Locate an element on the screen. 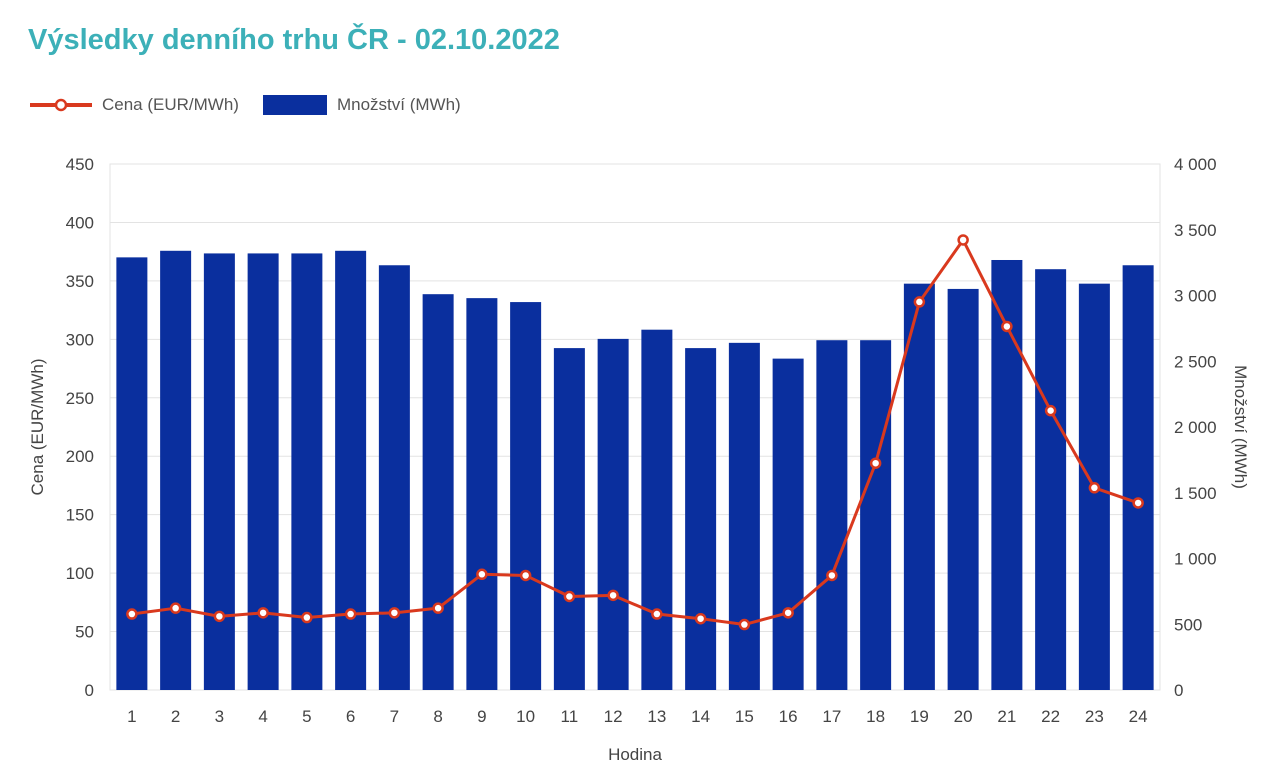 The height and width of the screenshot is (778, 1273). x-tick-label: 11 is located at coordinates (570, 716).